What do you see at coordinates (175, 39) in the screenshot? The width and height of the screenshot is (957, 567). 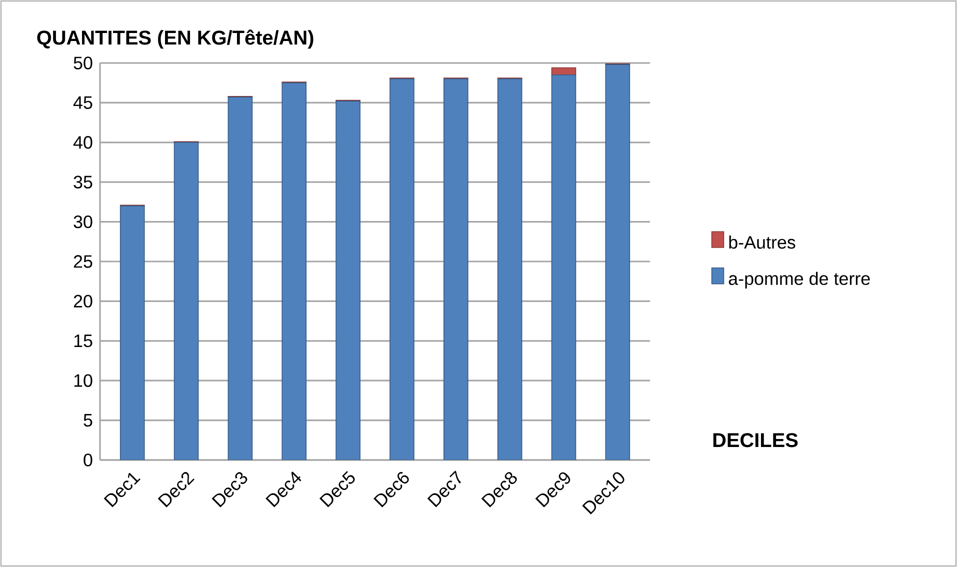 I see `chart-title: QUANTITES (EN KG/Tête/AN)` at bounding box center [175, 39].